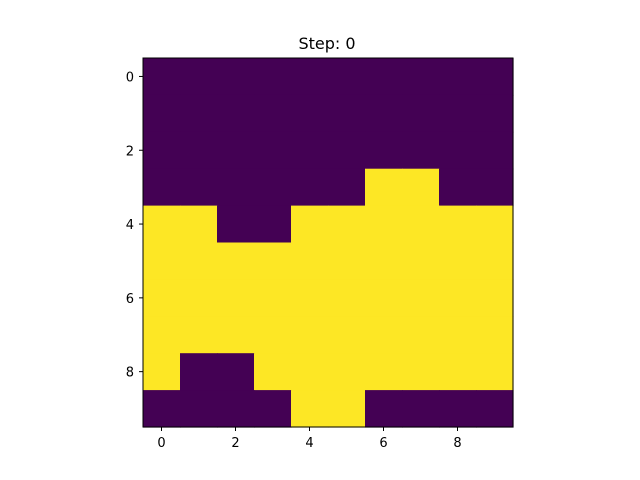 This screenshot has width=640, height=480. I want to click on x-axis: 0 2 4 6 8, so click(309, 439).